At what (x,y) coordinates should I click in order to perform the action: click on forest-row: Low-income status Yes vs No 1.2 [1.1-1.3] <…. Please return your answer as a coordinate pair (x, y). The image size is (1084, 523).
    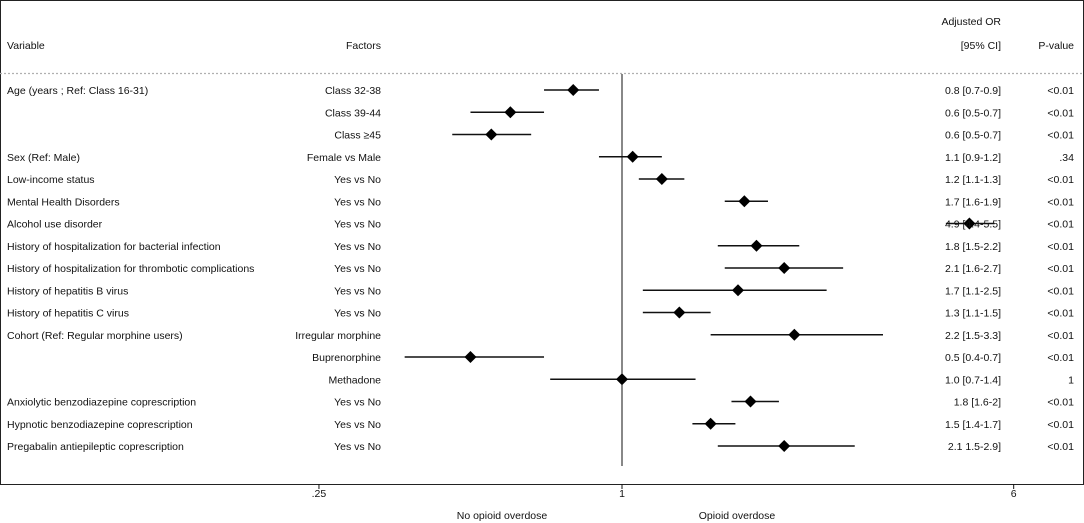
    Looking at the image, I should click on (540, 179).